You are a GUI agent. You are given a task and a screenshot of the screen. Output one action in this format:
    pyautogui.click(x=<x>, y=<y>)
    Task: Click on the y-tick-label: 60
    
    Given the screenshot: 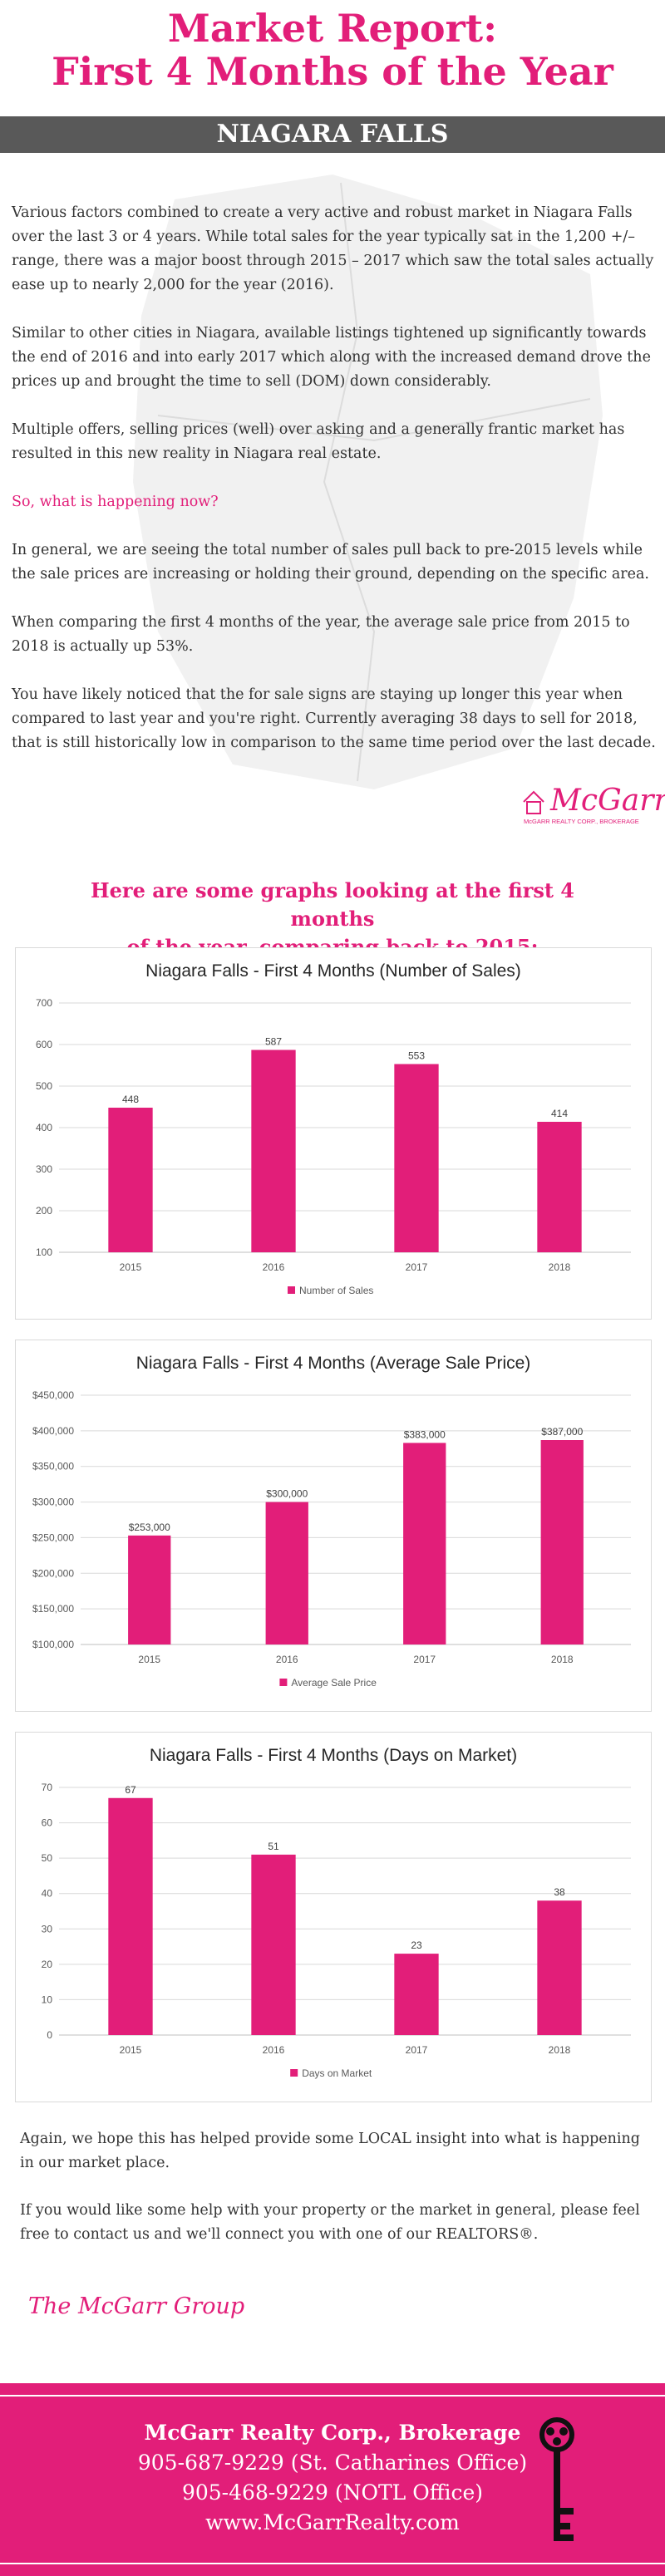 What is the action you would take?
    pyautogui.click(x=47, y=1823)
    